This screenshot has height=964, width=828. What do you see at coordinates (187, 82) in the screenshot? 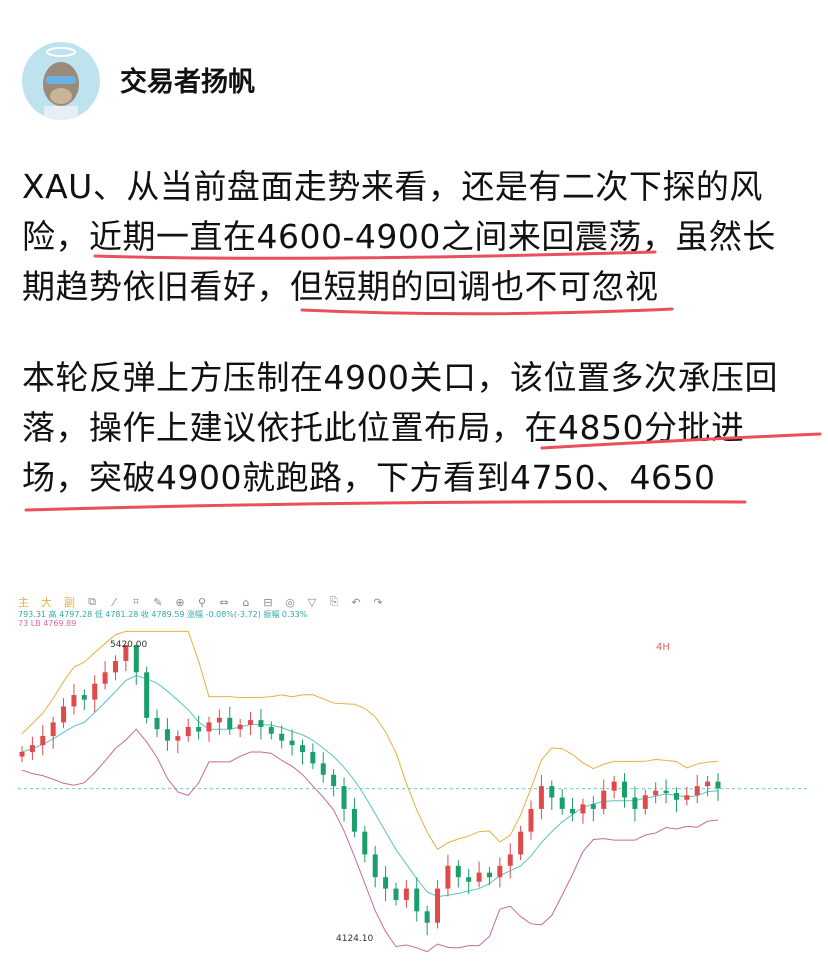
I see `author-name: 交易者扬帆` at bounding box center [187, 82].